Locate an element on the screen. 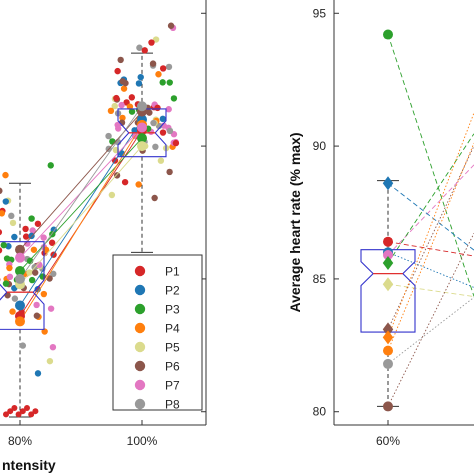 This screenshot has width=474, height=474. legend-marker-P7 is located at coordinates (140, 385).